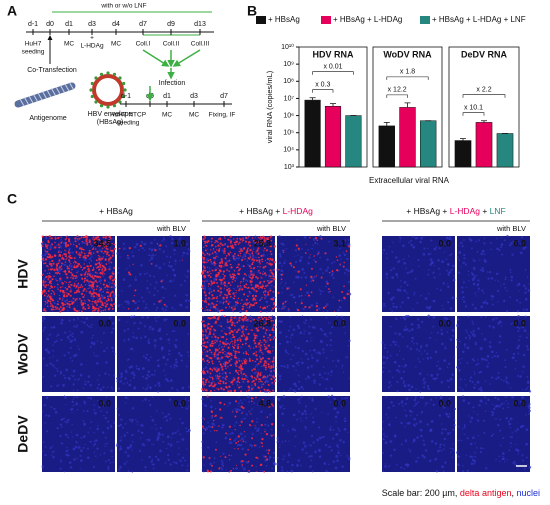  I want to click on blv-label: with BLV, so click(331, 228).